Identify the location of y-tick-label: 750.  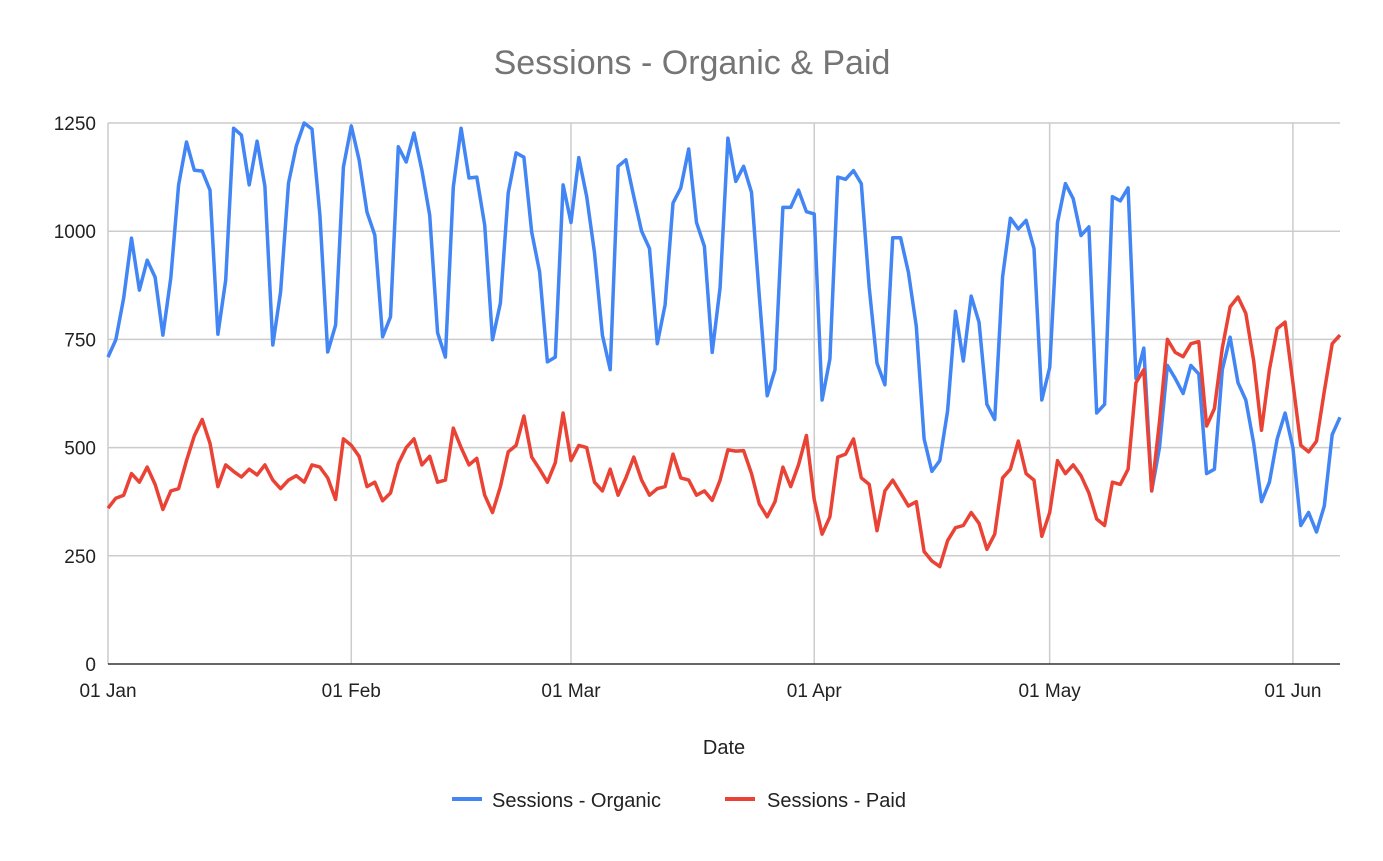
(80, 340).